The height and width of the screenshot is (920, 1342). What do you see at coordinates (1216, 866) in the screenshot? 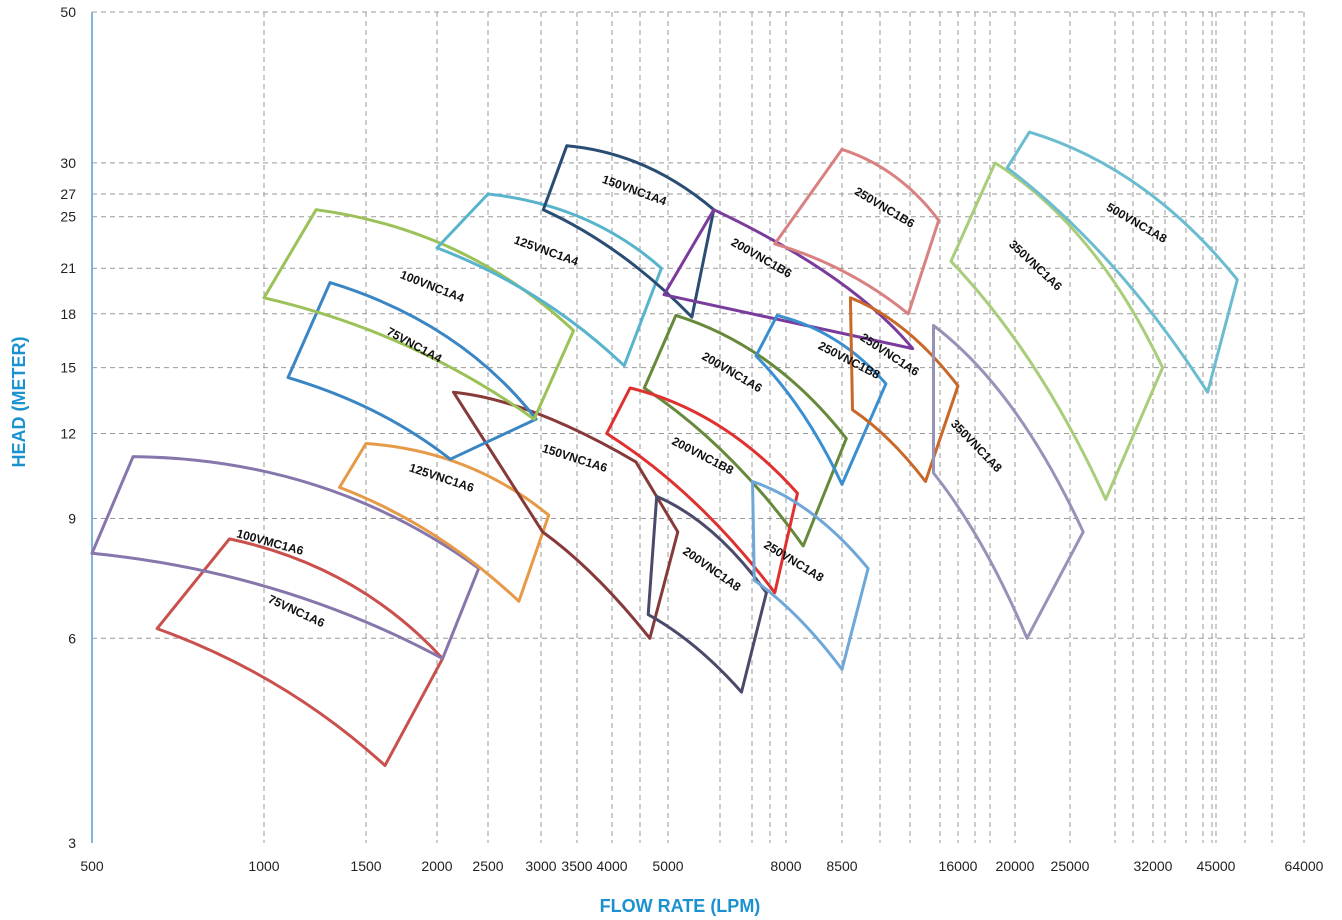
I see `x-tick-label: 45000` at bounding box center [1216, 866].